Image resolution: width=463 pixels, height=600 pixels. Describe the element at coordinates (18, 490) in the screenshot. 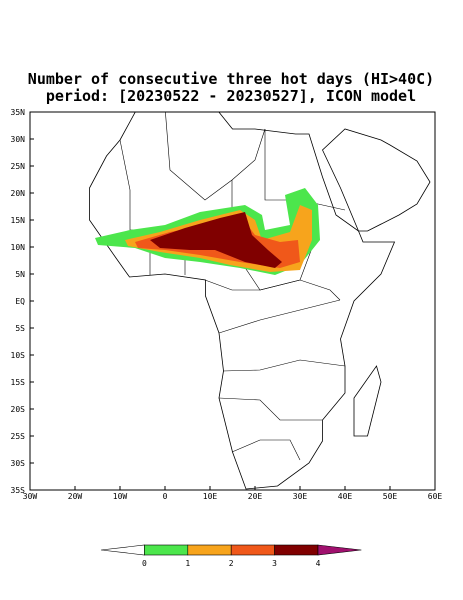

I see `lat-label: 35S` at that location.